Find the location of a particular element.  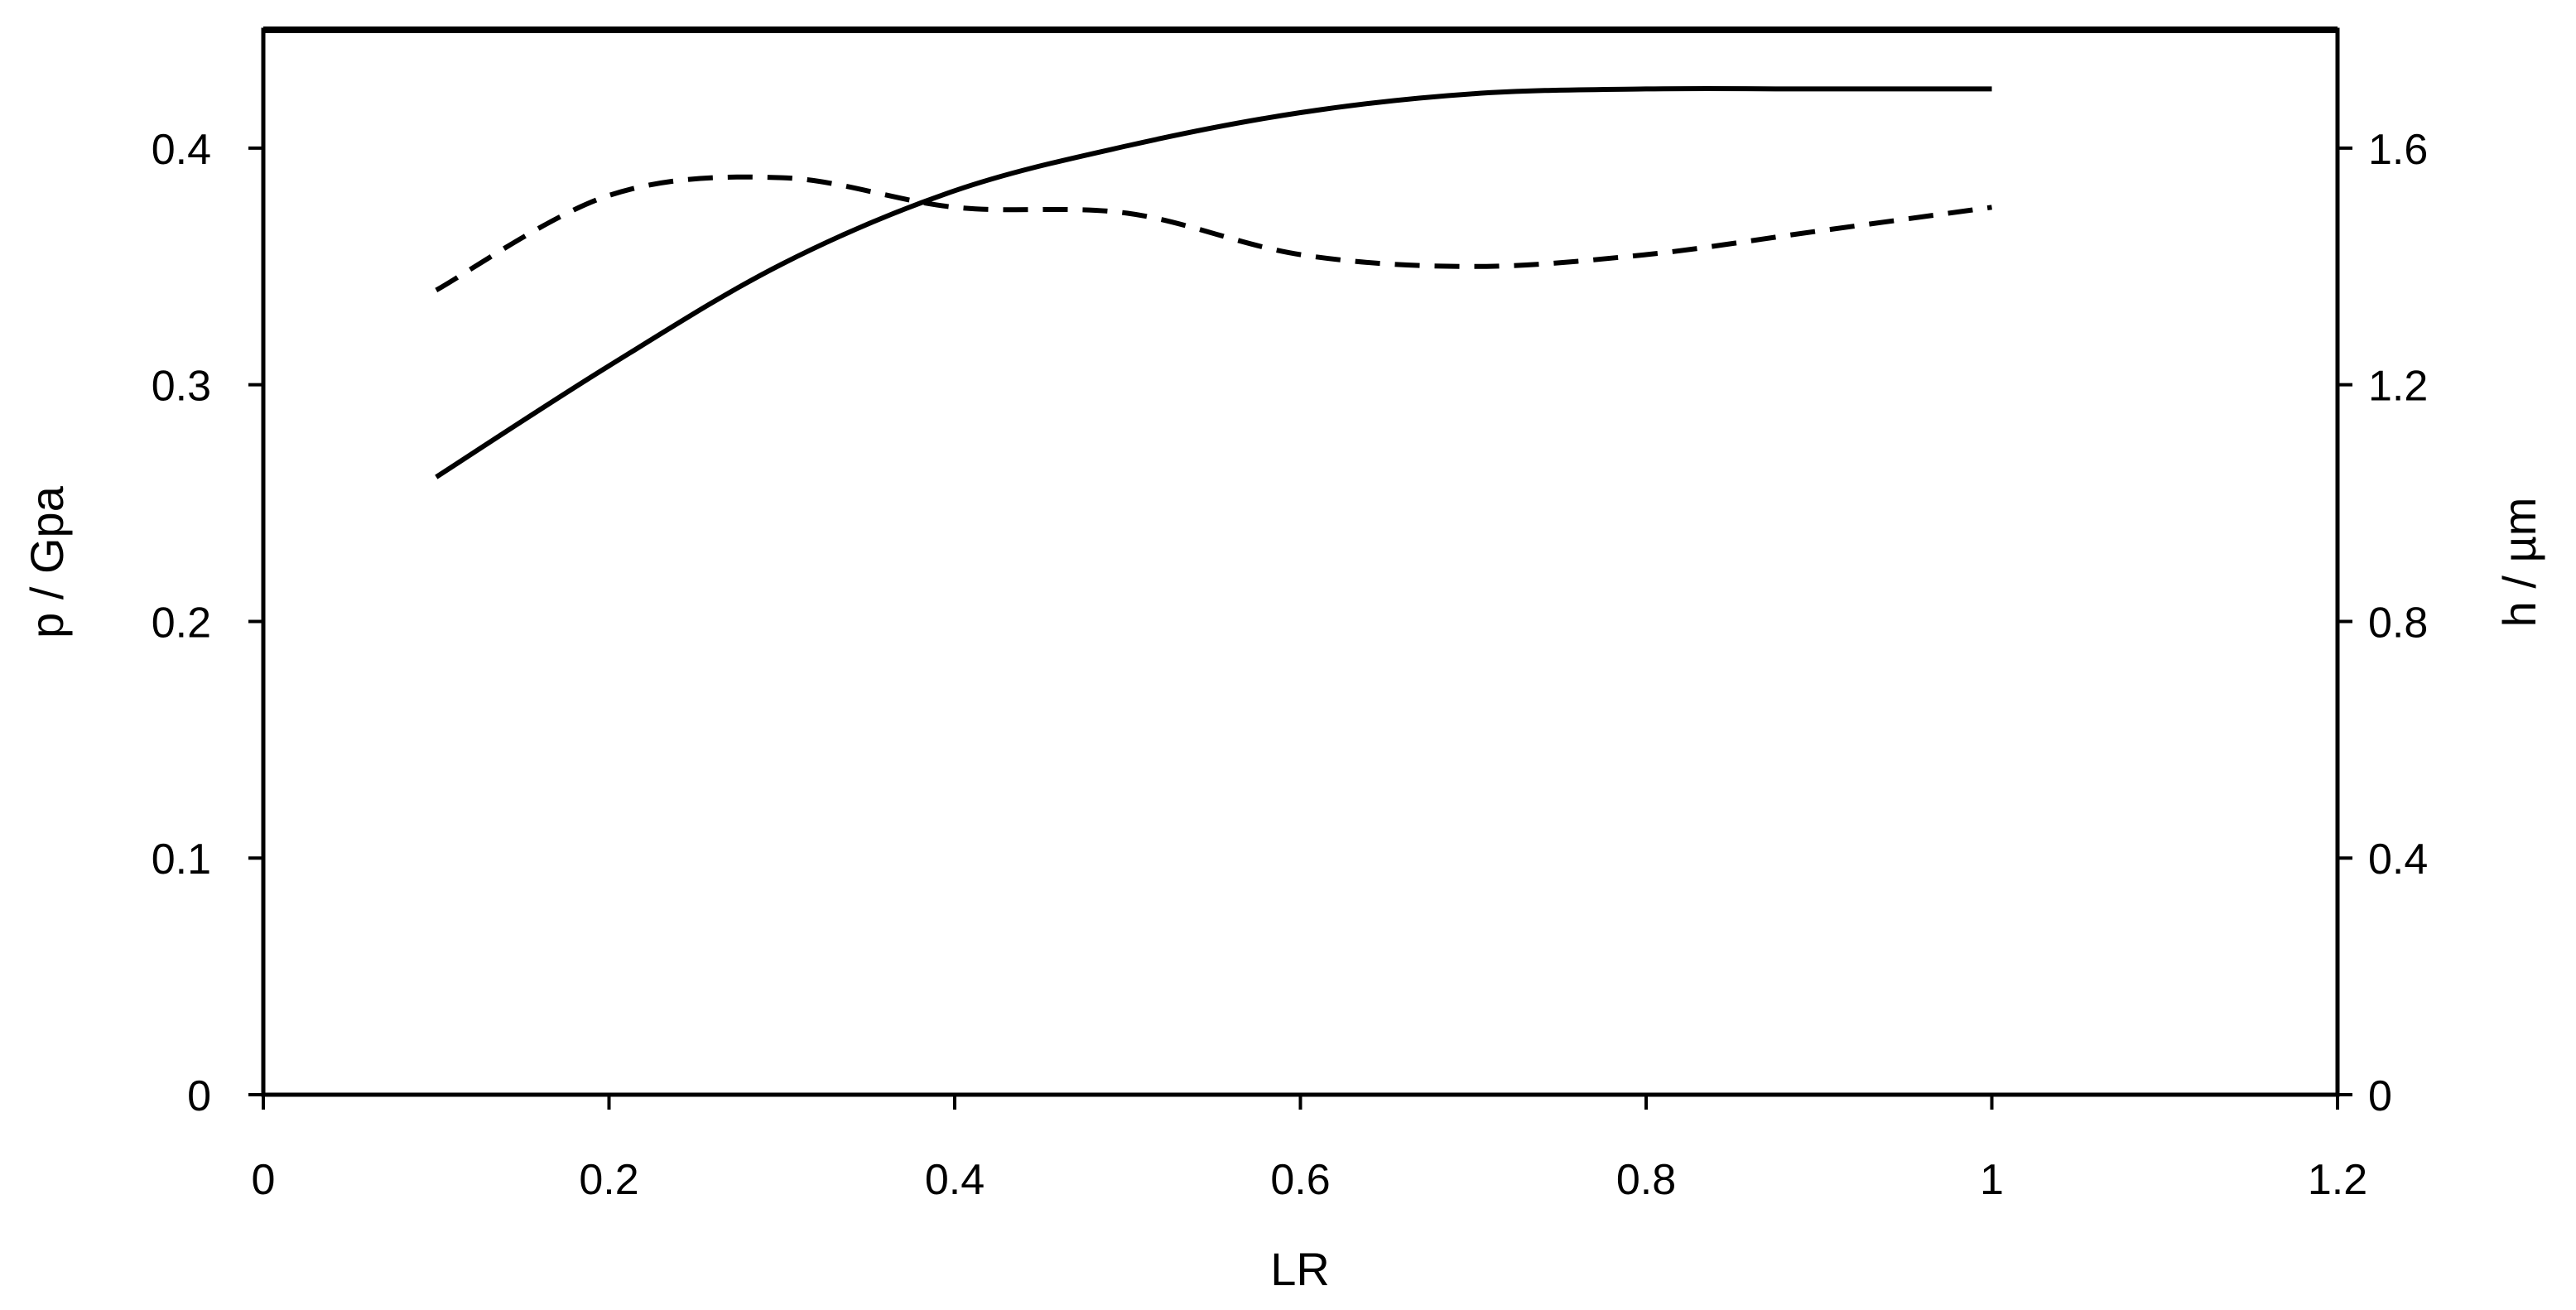

y2-tick-label: 0 is located at coordinates (2380, 1096).